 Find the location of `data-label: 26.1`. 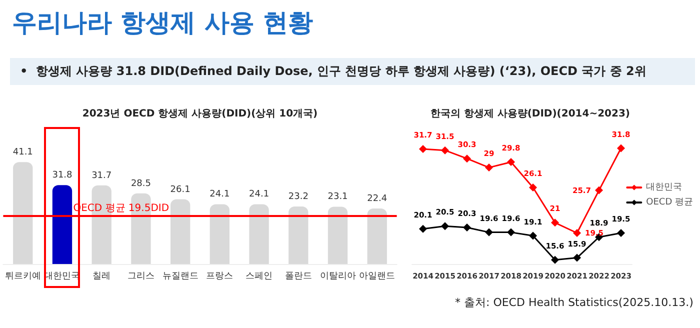

data-label: 26.1 is located at coordinates (180, 189).